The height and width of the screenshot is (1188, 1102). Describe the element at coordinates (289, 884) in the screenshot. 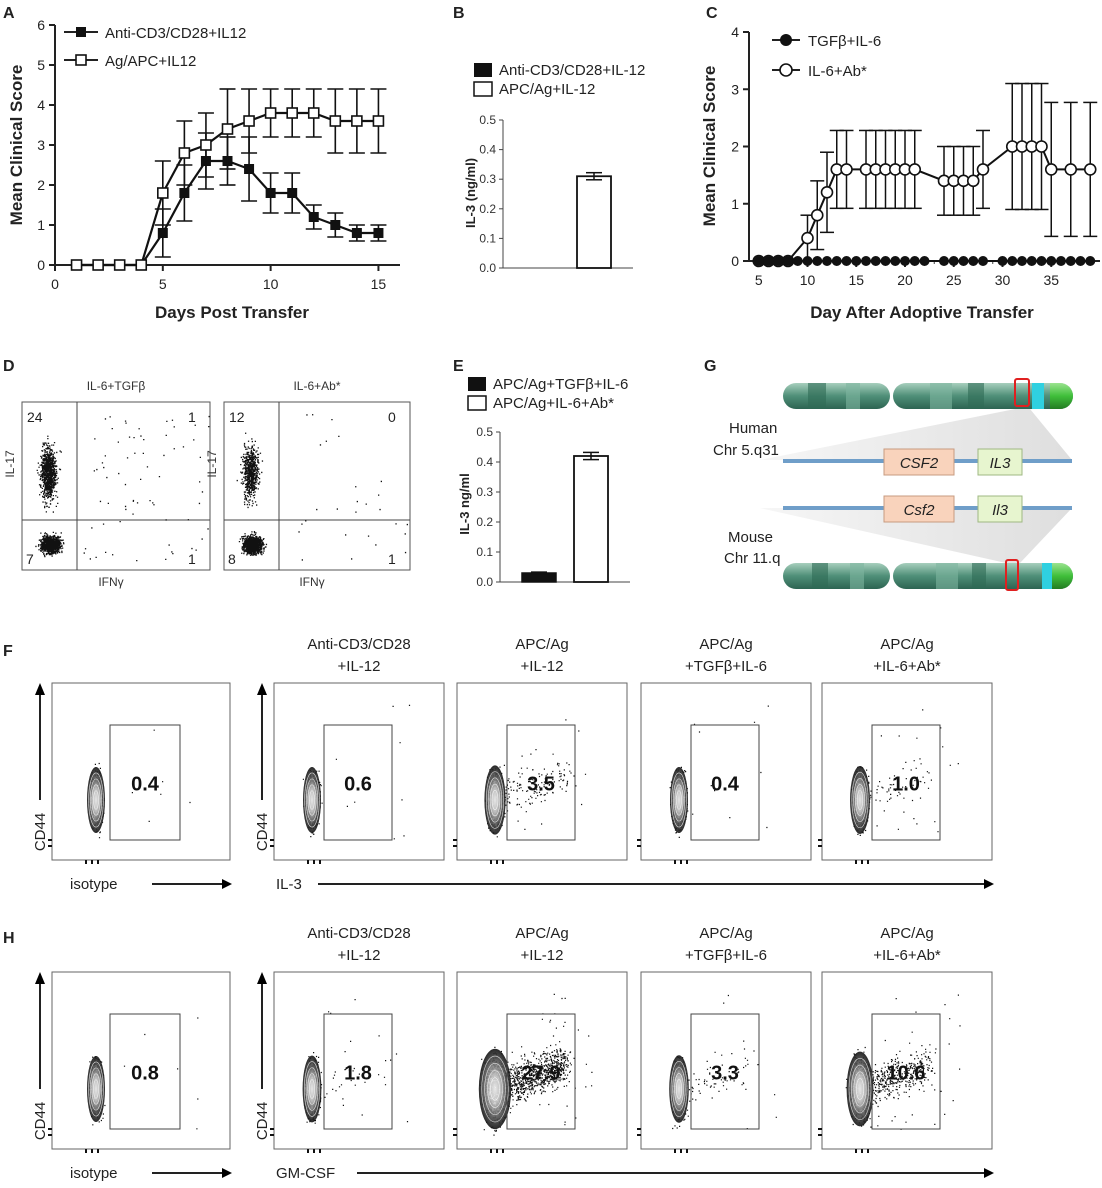

I see `flow-x-label: IL-3` at that location.